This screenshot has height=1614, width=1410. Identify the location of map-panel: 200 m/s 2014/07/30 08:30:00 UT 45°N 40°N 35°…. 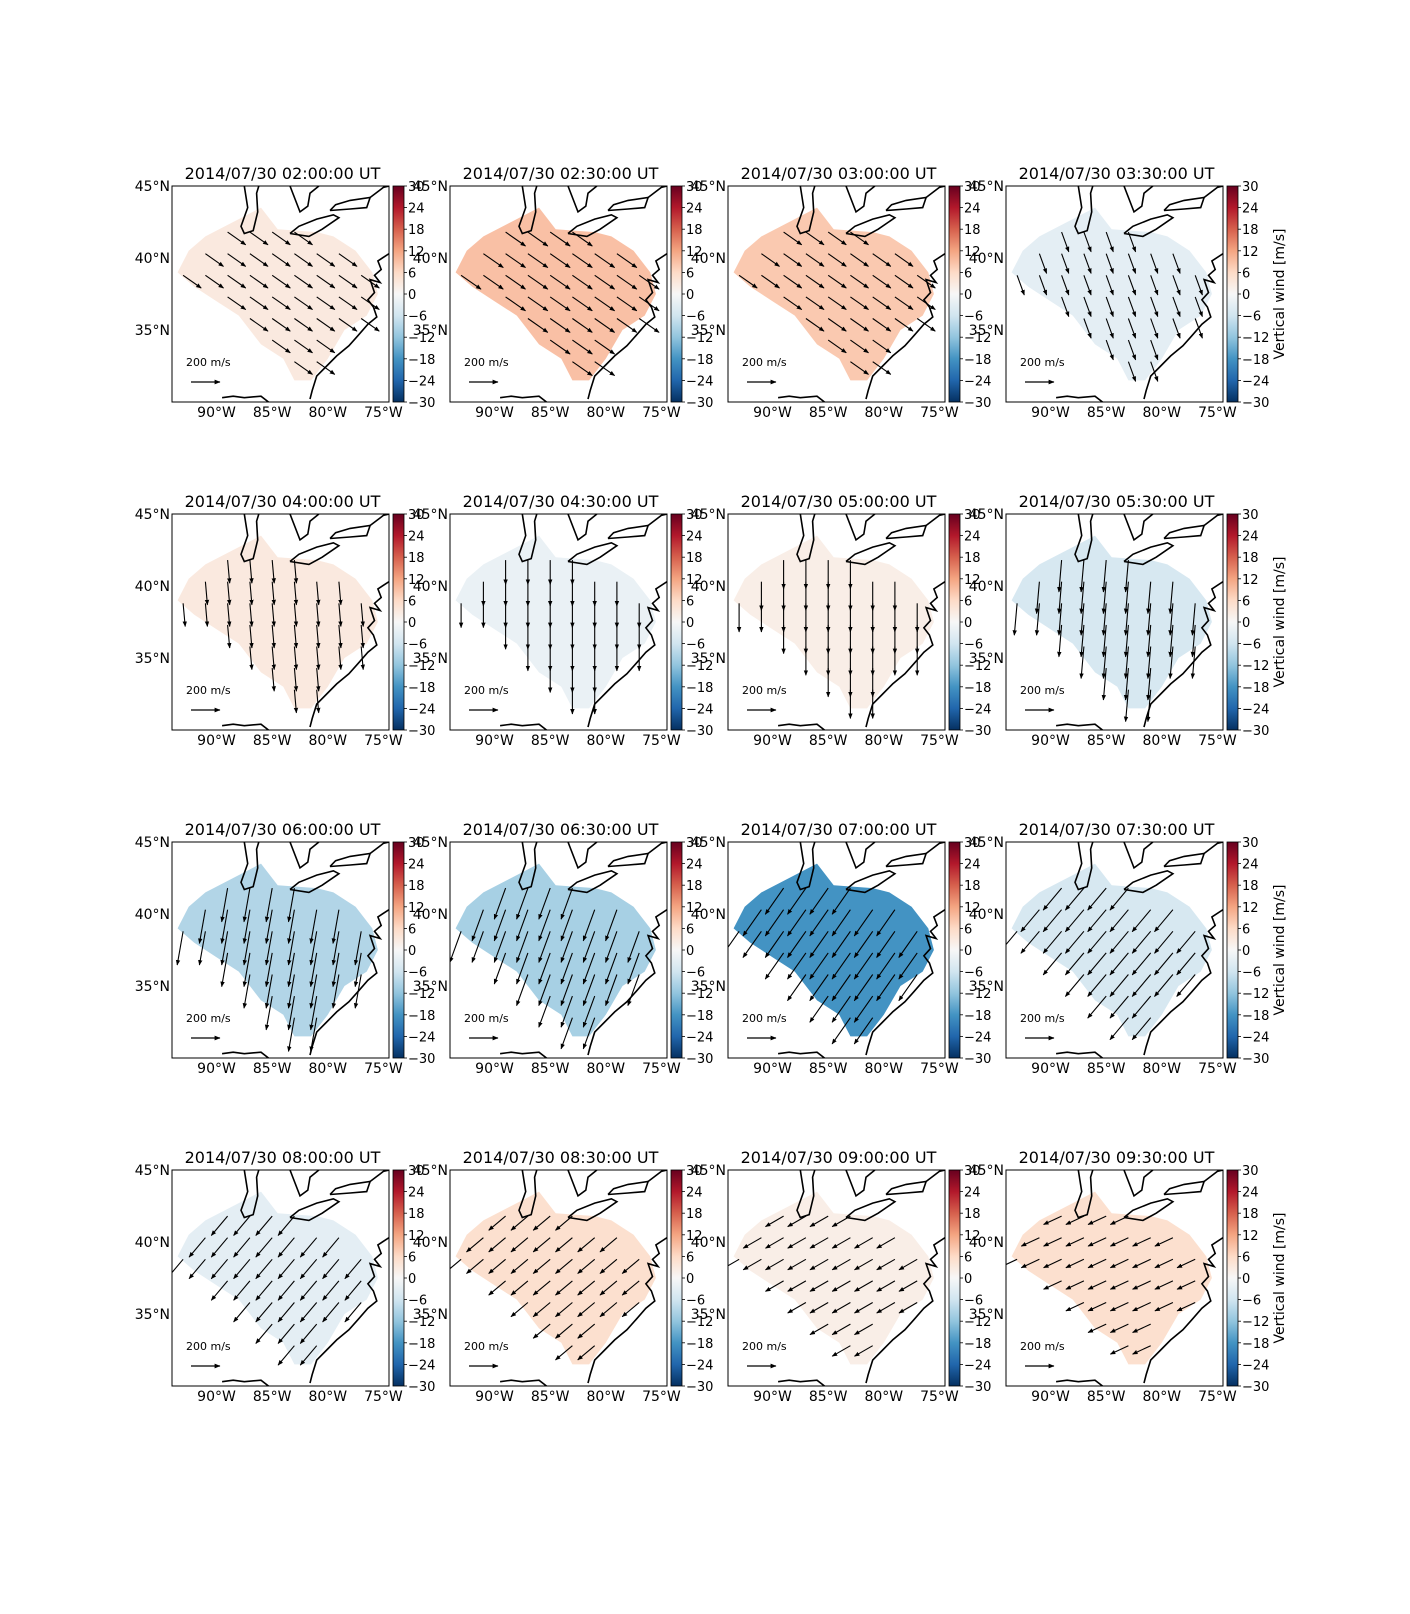
(563, 1276).